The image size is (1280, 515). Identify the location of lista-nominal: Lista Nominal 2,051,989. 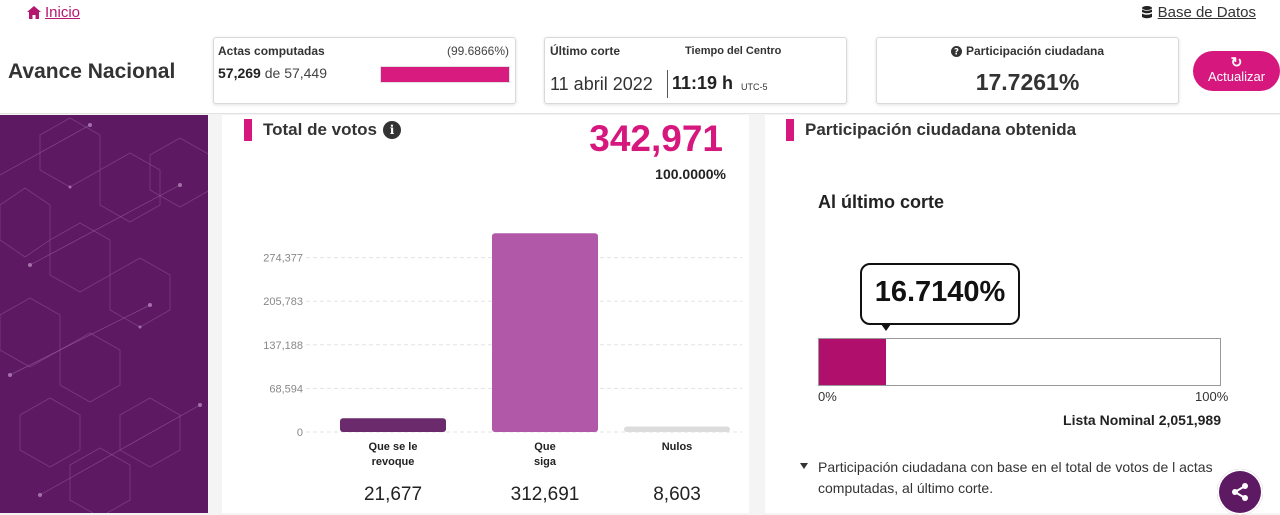
(1142, 420).